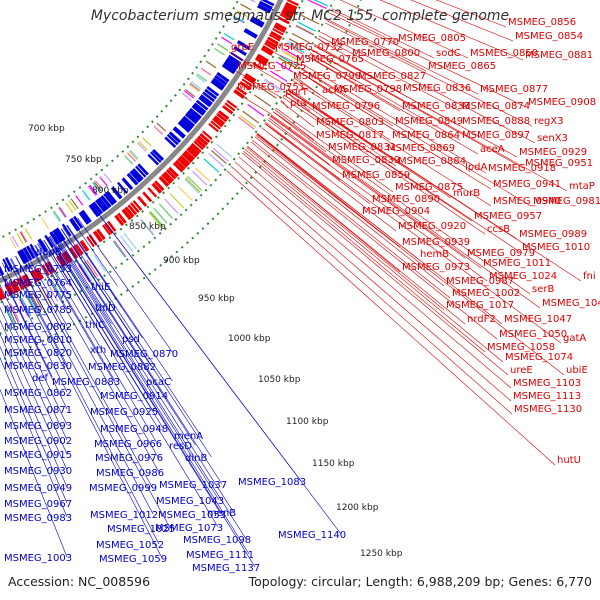 The width and height of the screenshot is (600, 600). I want to click on accession-text: Accession: NC_008596, so click(79, 581).